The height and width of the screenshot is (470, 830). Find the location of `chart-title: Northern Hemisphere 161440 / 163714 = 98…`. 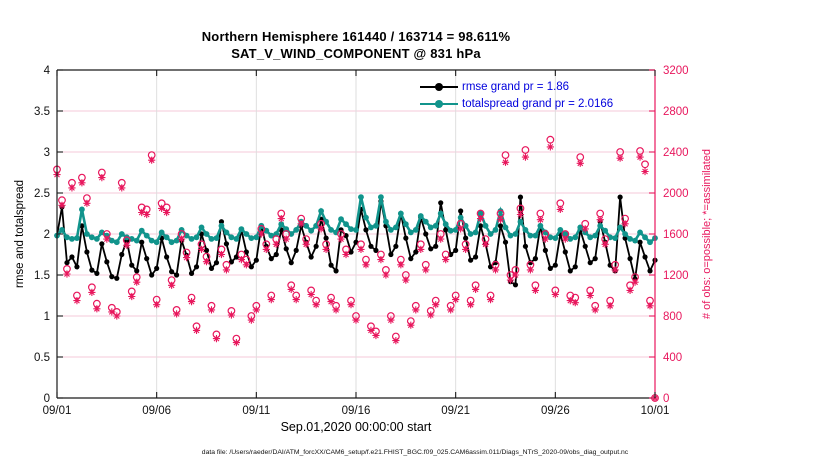

chart-title: Northern Hemisphere 161440 / 163714 = 98… is located at coordinates (356, 45).